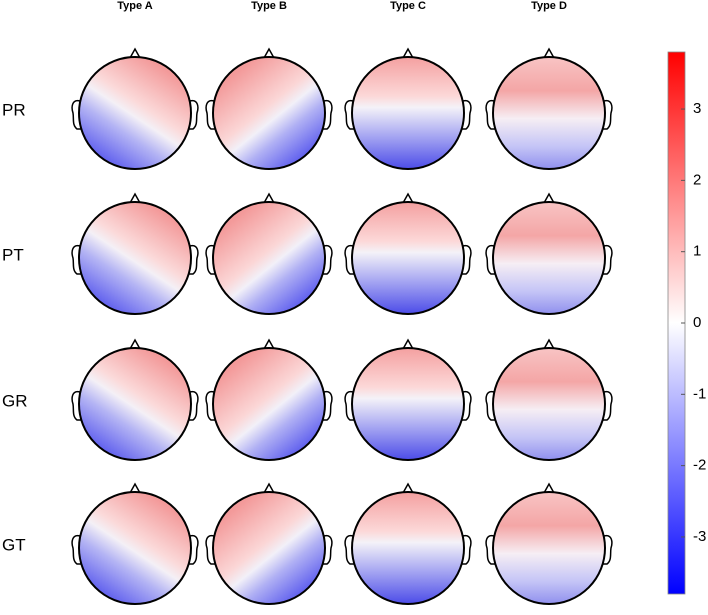  Describe the element at coordinates (15, 400) in the screenshot. I see `row-label: GR` at that location.